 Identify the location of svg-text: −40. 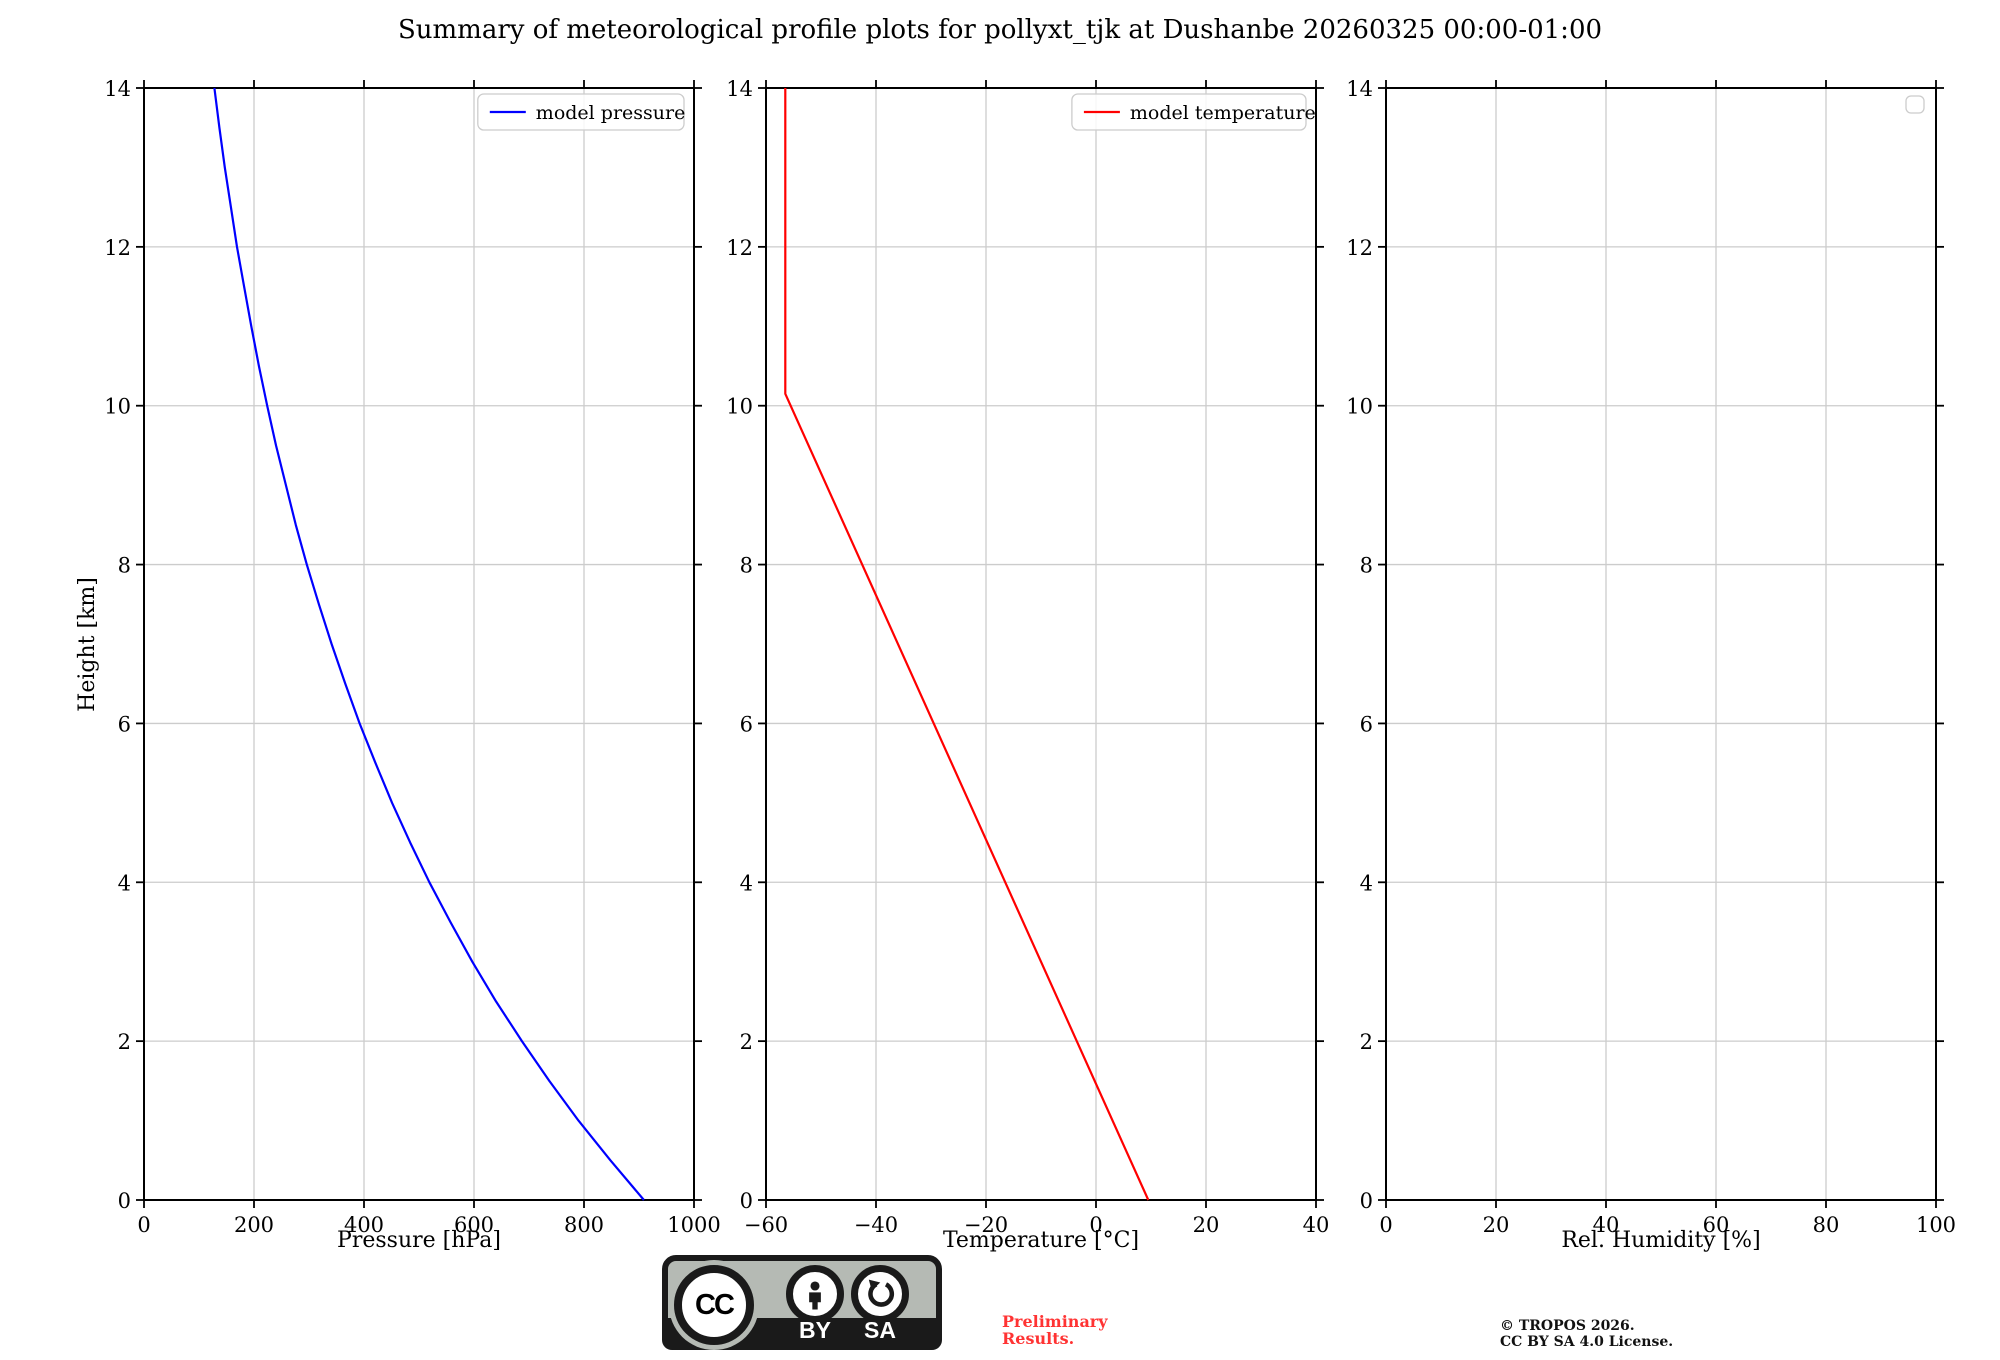
(876, 1225).